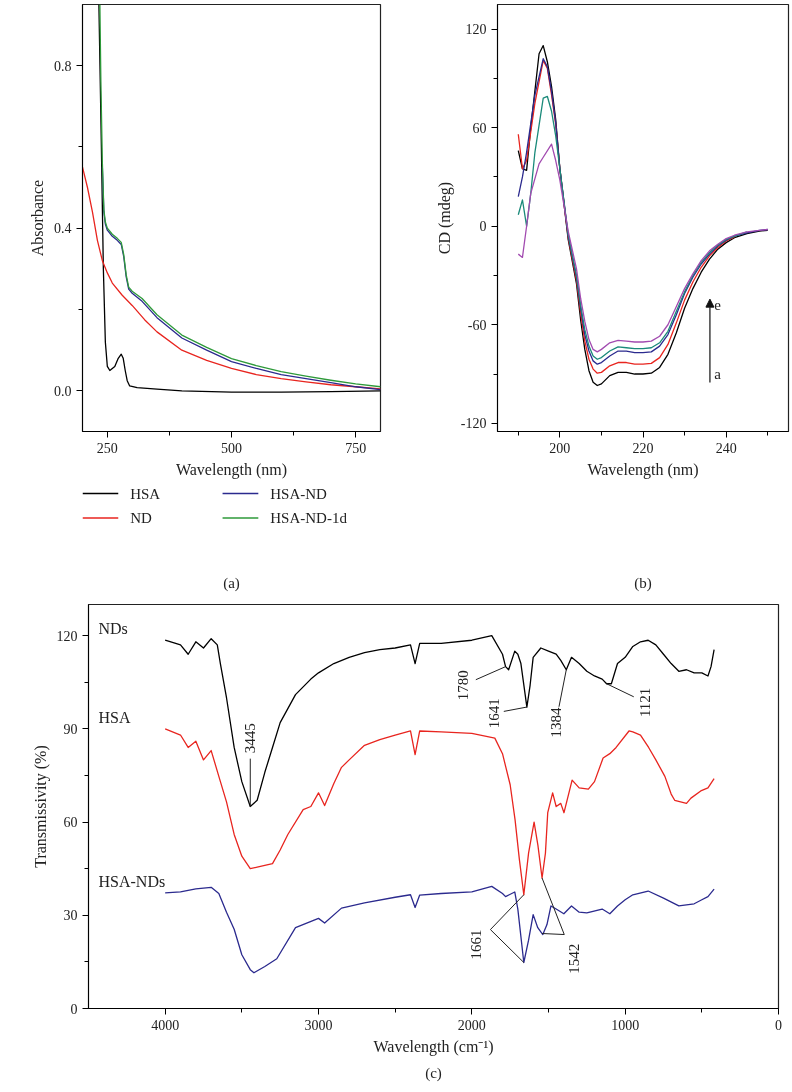  What do you see at coordinates (643, 583) in the screenshot?
I see `text: (b)` at bounding box center [643, 583].